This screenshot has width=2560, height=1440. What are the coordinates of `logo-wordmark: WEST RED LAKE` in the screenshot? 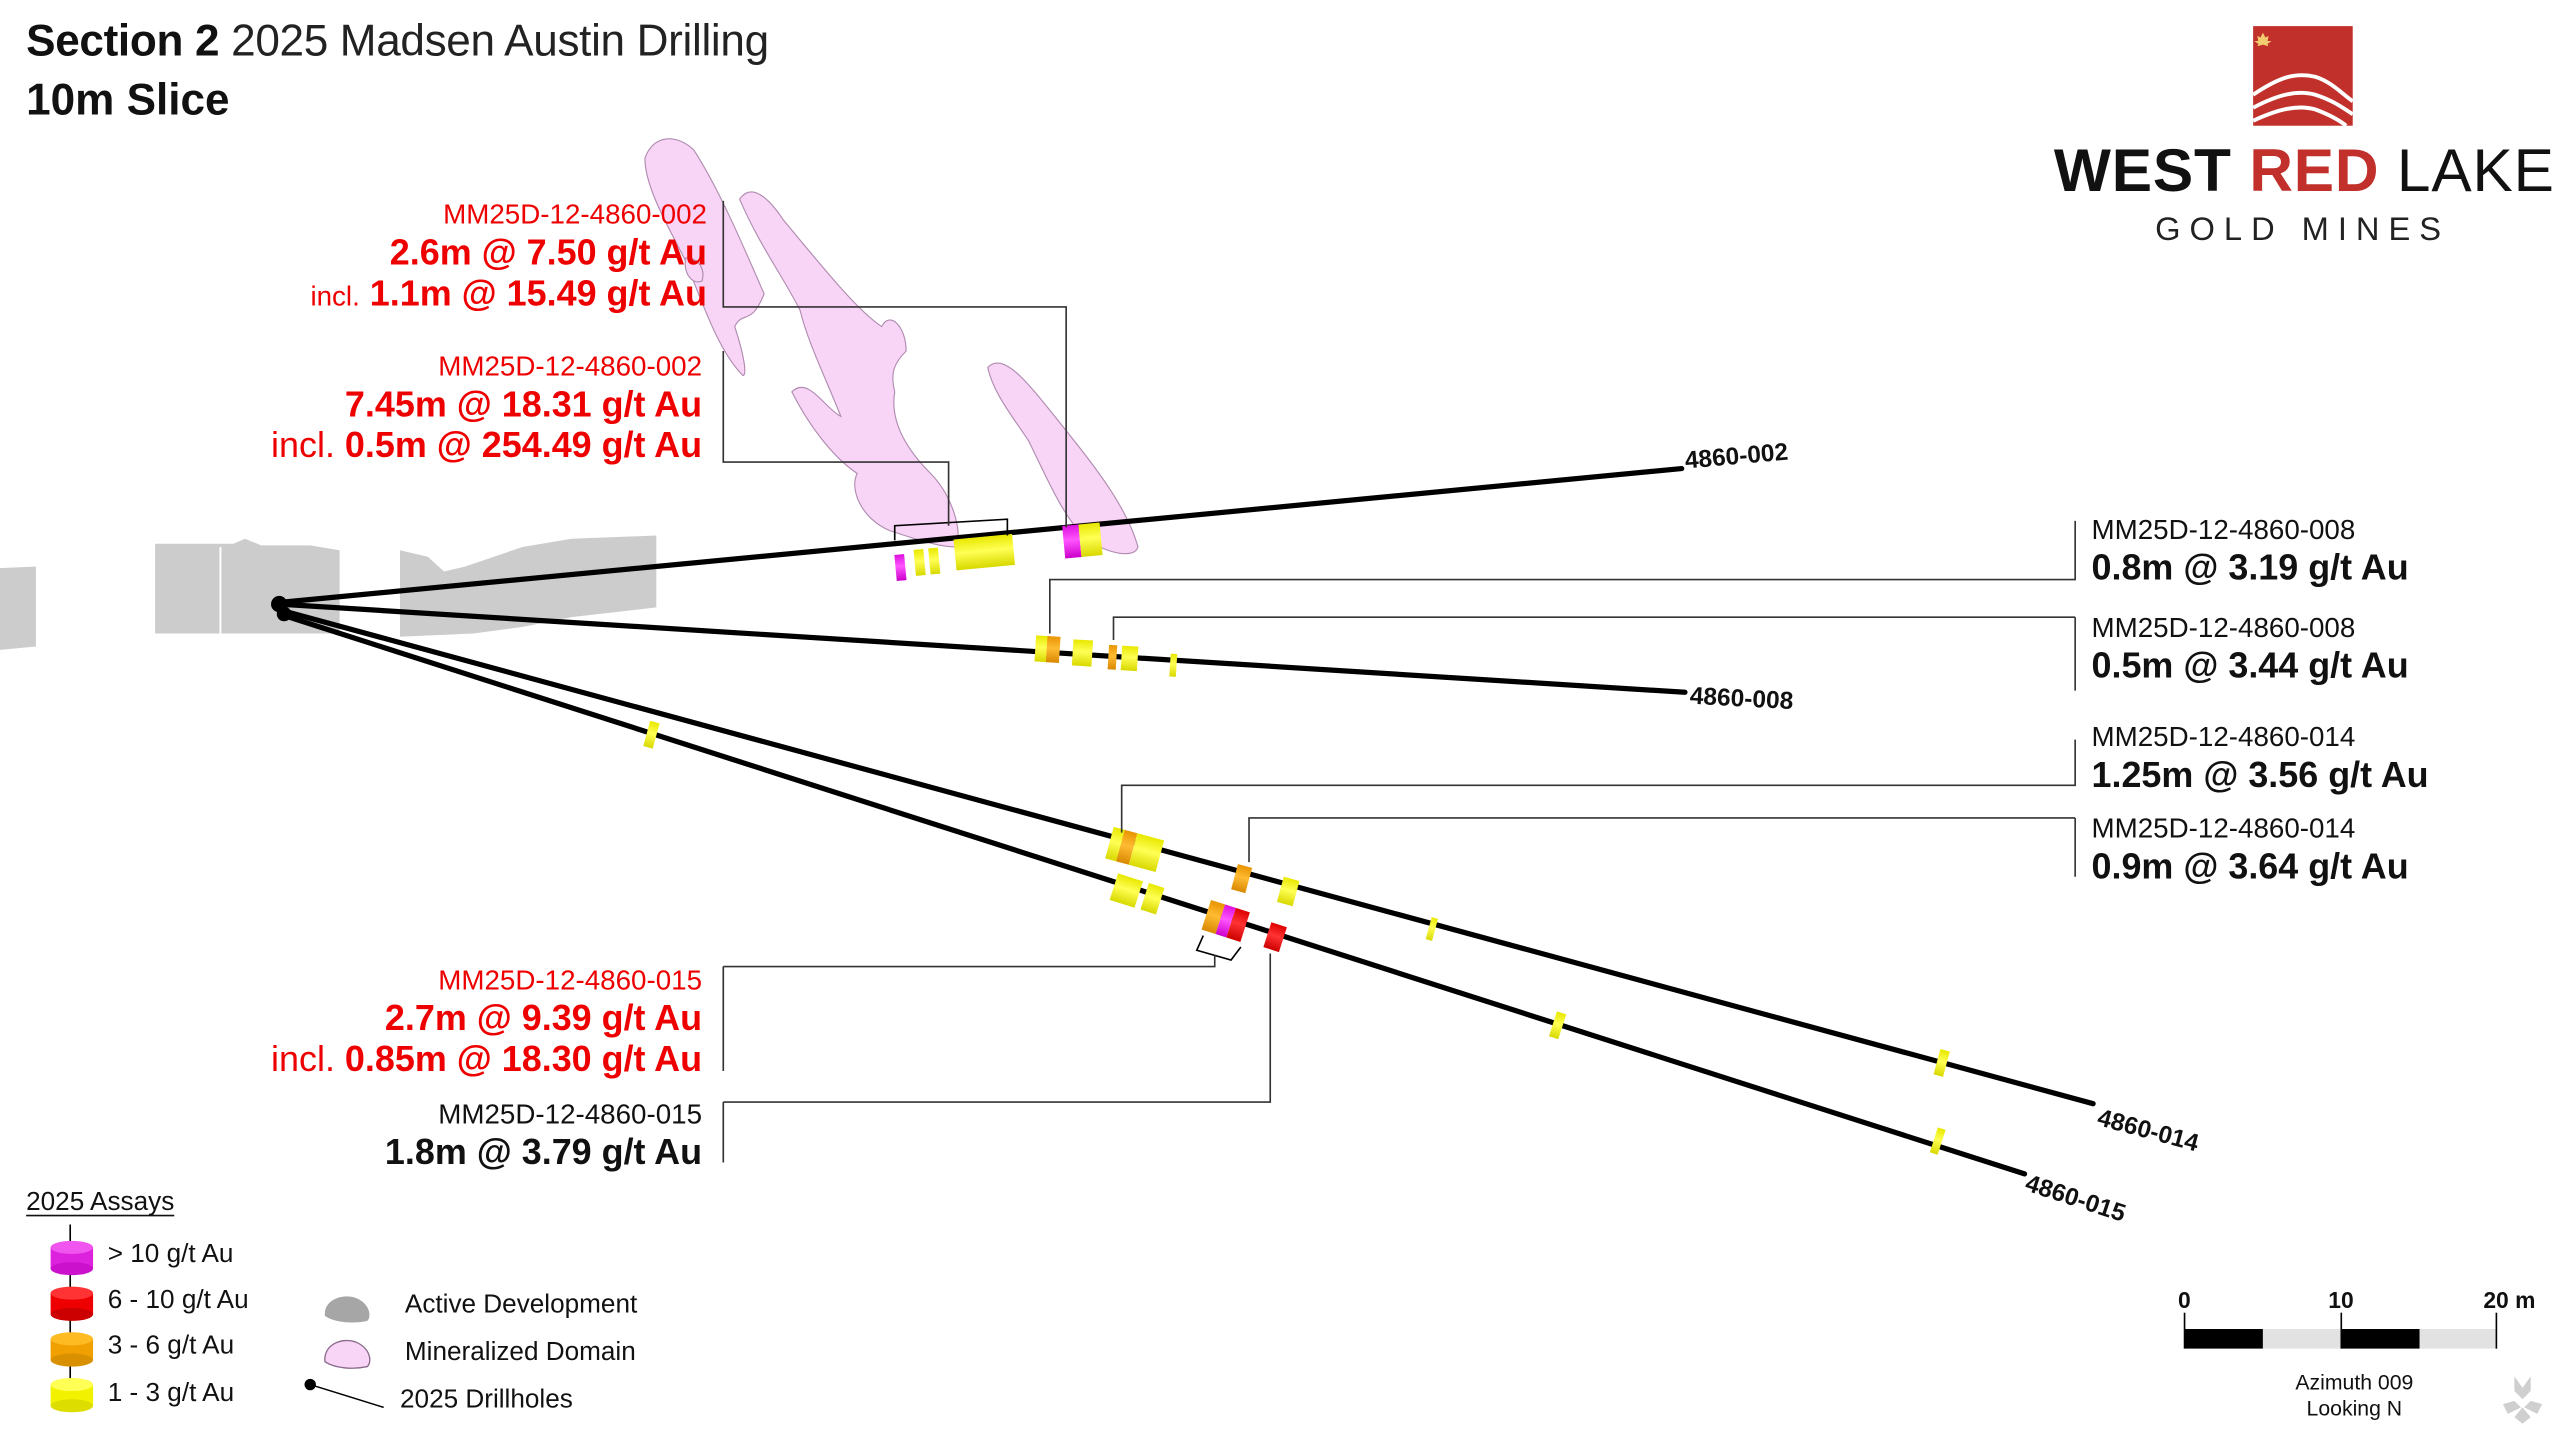 It's located at (2304, 171).